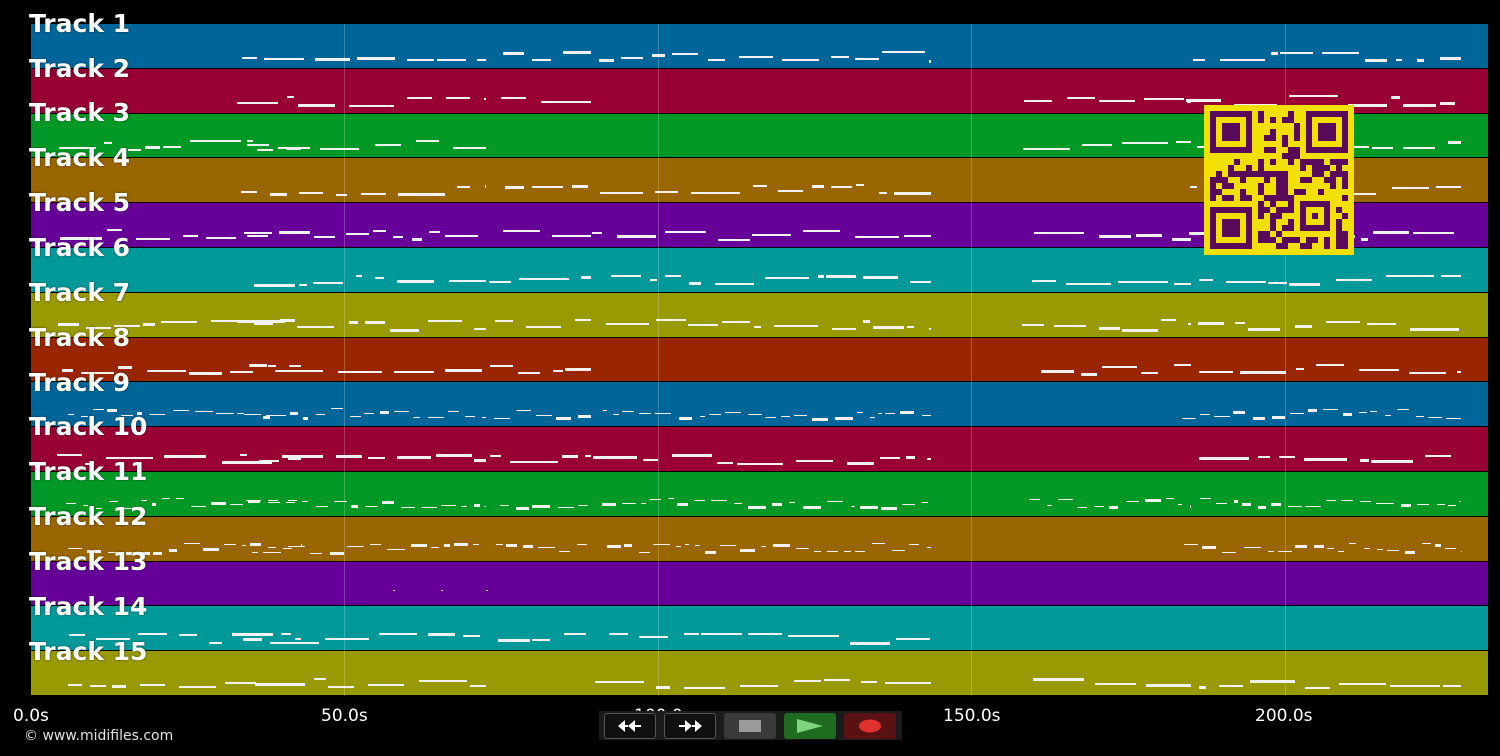  I want to click on record-button, so click(870, 725).